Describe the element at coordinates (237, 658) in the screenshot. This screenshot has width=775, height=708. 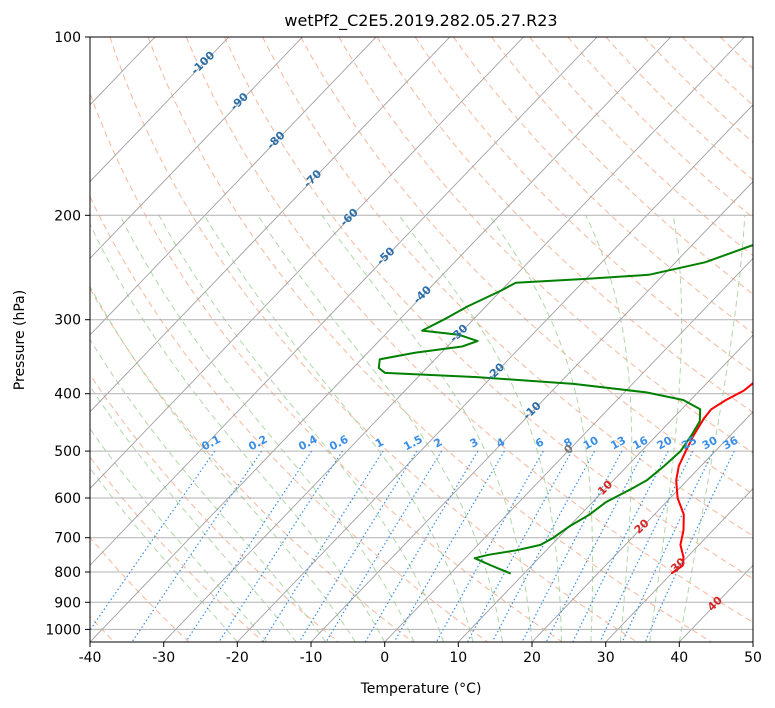
I see `x-tick-label: -20` at that location.